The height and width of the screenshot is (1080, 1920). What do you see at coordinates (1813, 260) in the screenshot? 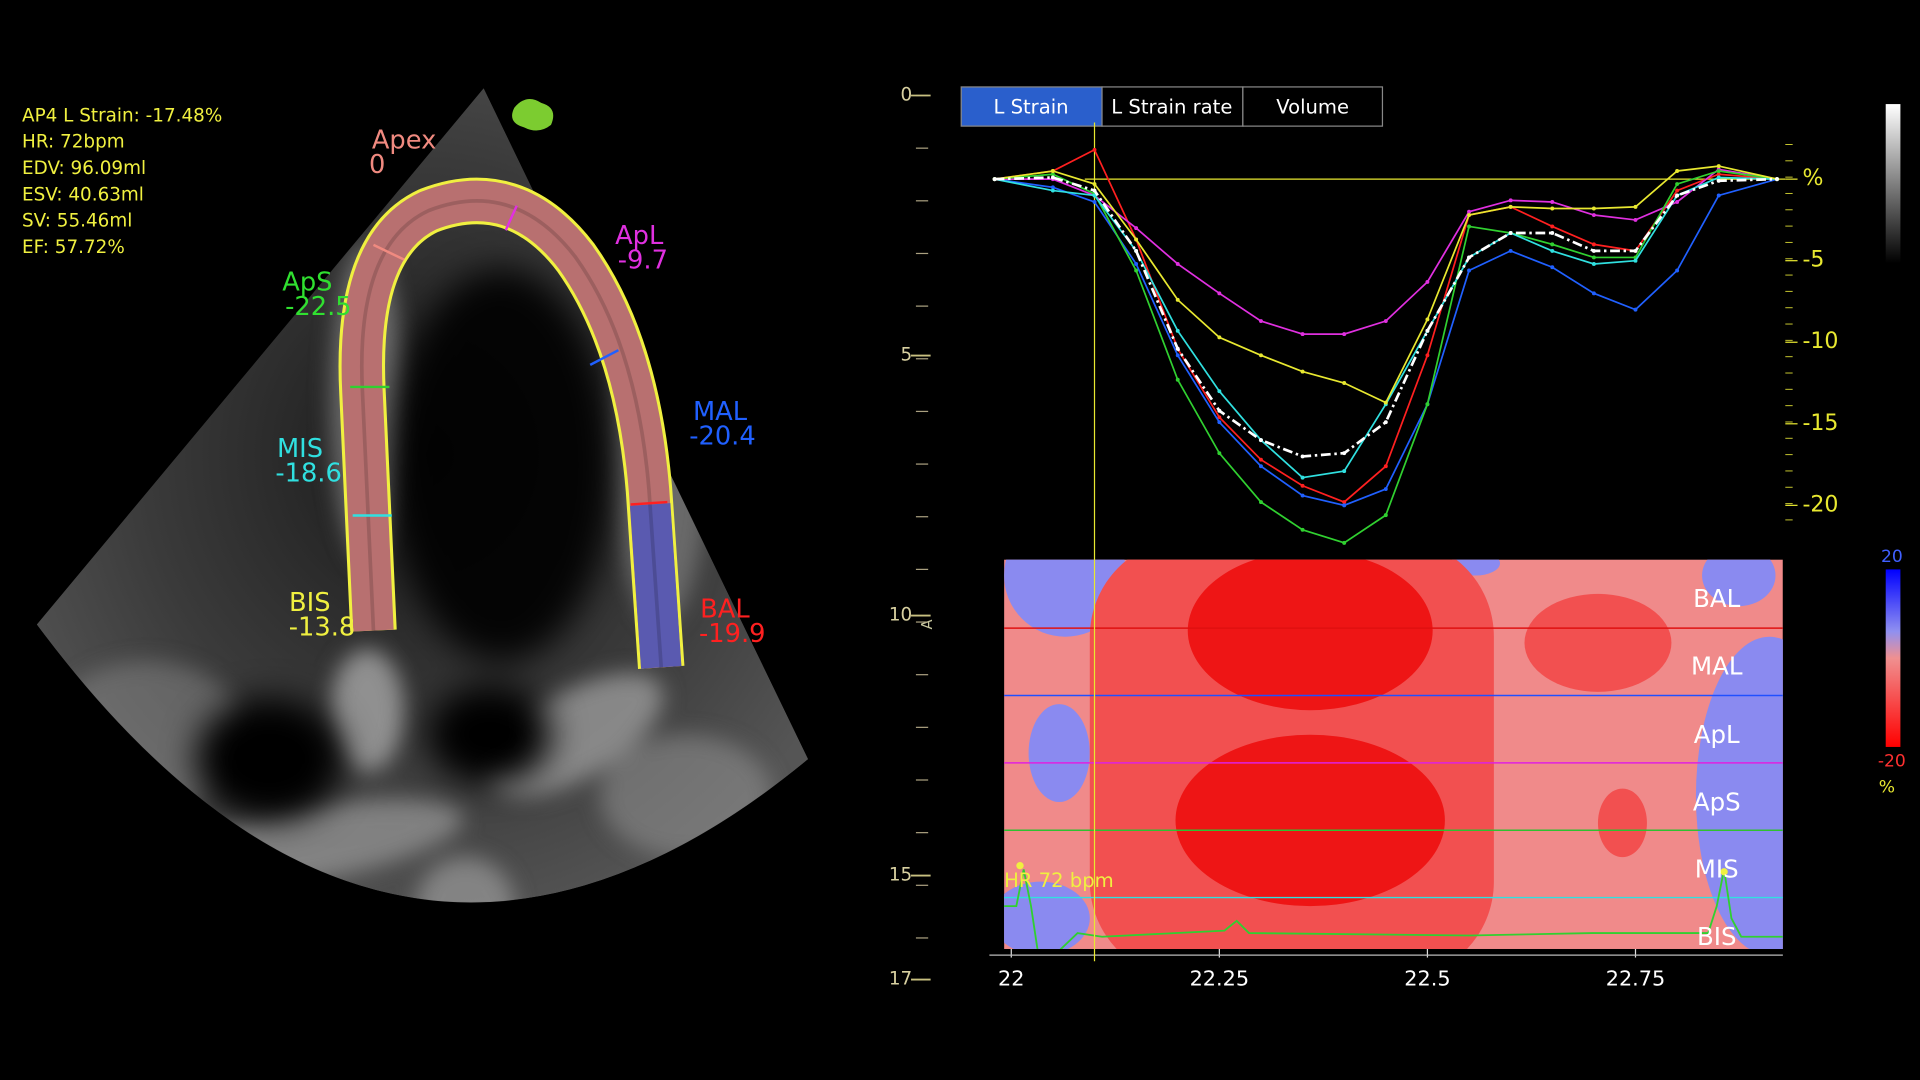
I see `y-tick-label: -5` at bounding box center [1813, 260].